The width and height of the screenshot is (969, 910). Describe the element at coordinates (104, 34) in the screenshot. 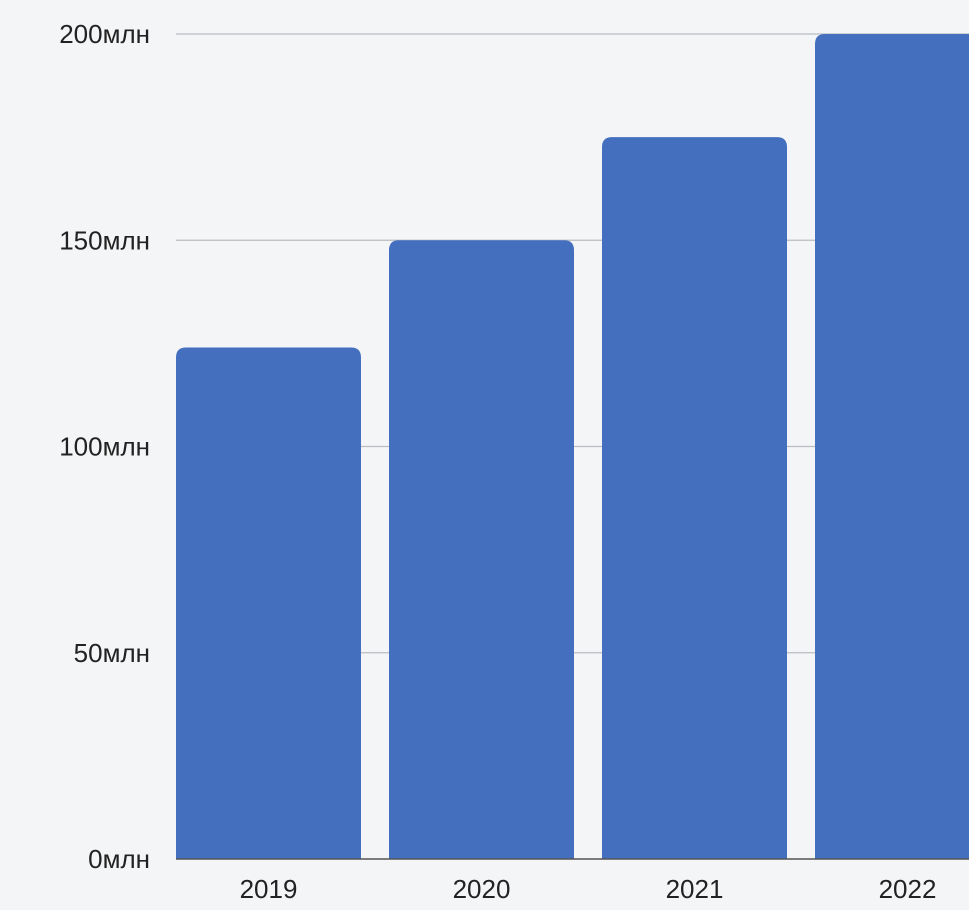

I see `y-tick-label: 200млн` at that location.